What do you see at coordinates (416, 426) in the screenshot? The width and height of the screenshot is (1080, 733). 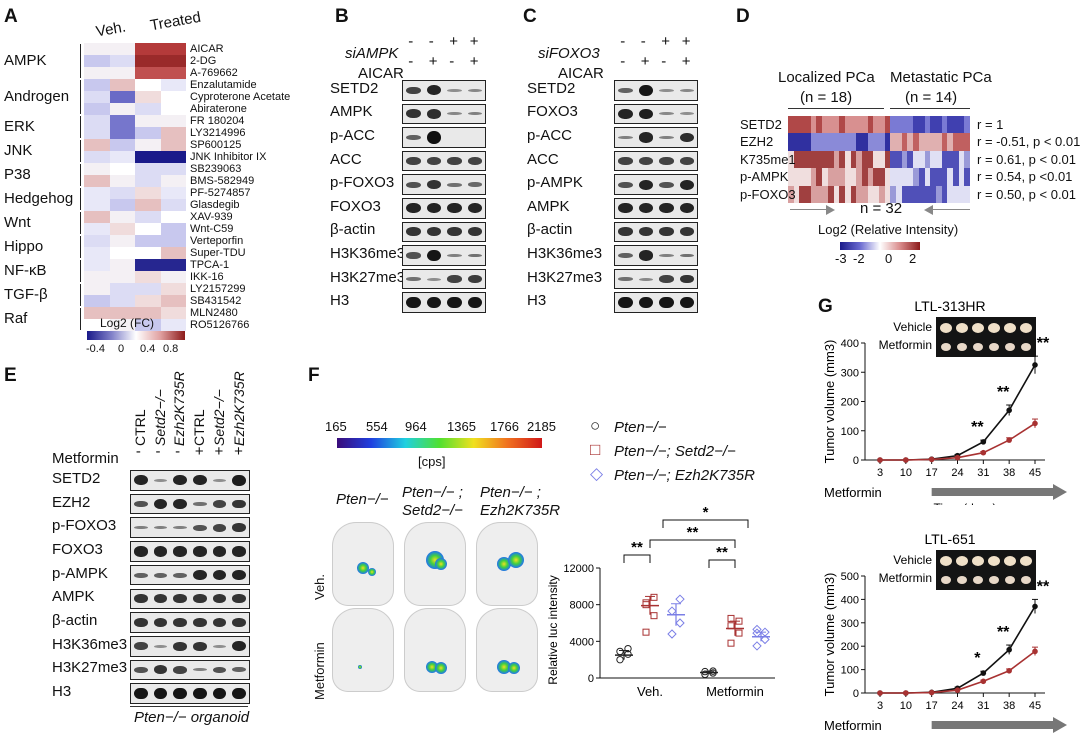 I see `f-scale-tick: 964` at bounding box center [416, 426].